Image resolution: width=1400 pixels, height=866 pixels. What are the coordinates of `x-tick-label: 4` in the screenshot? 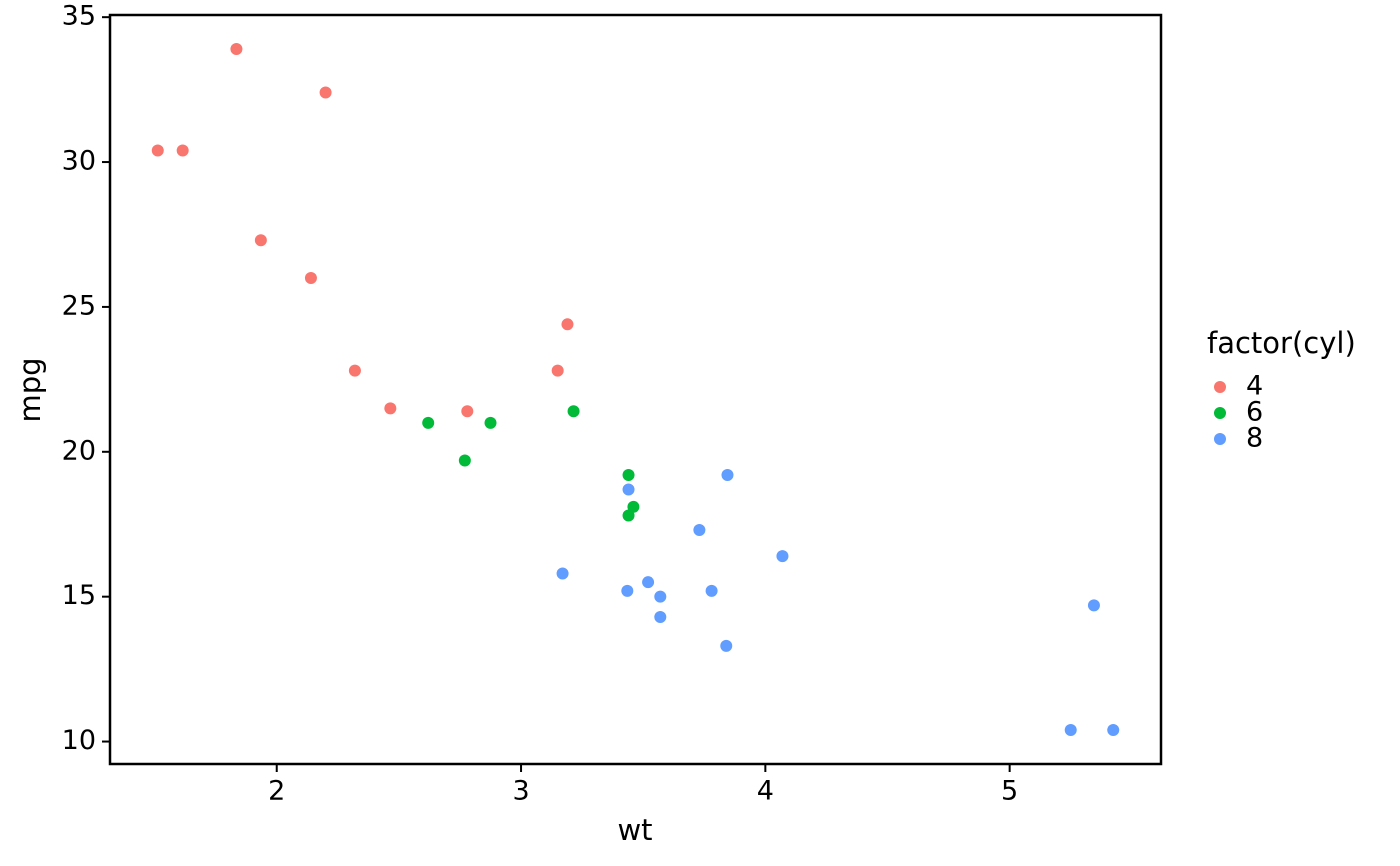 It's located at (765, 791).